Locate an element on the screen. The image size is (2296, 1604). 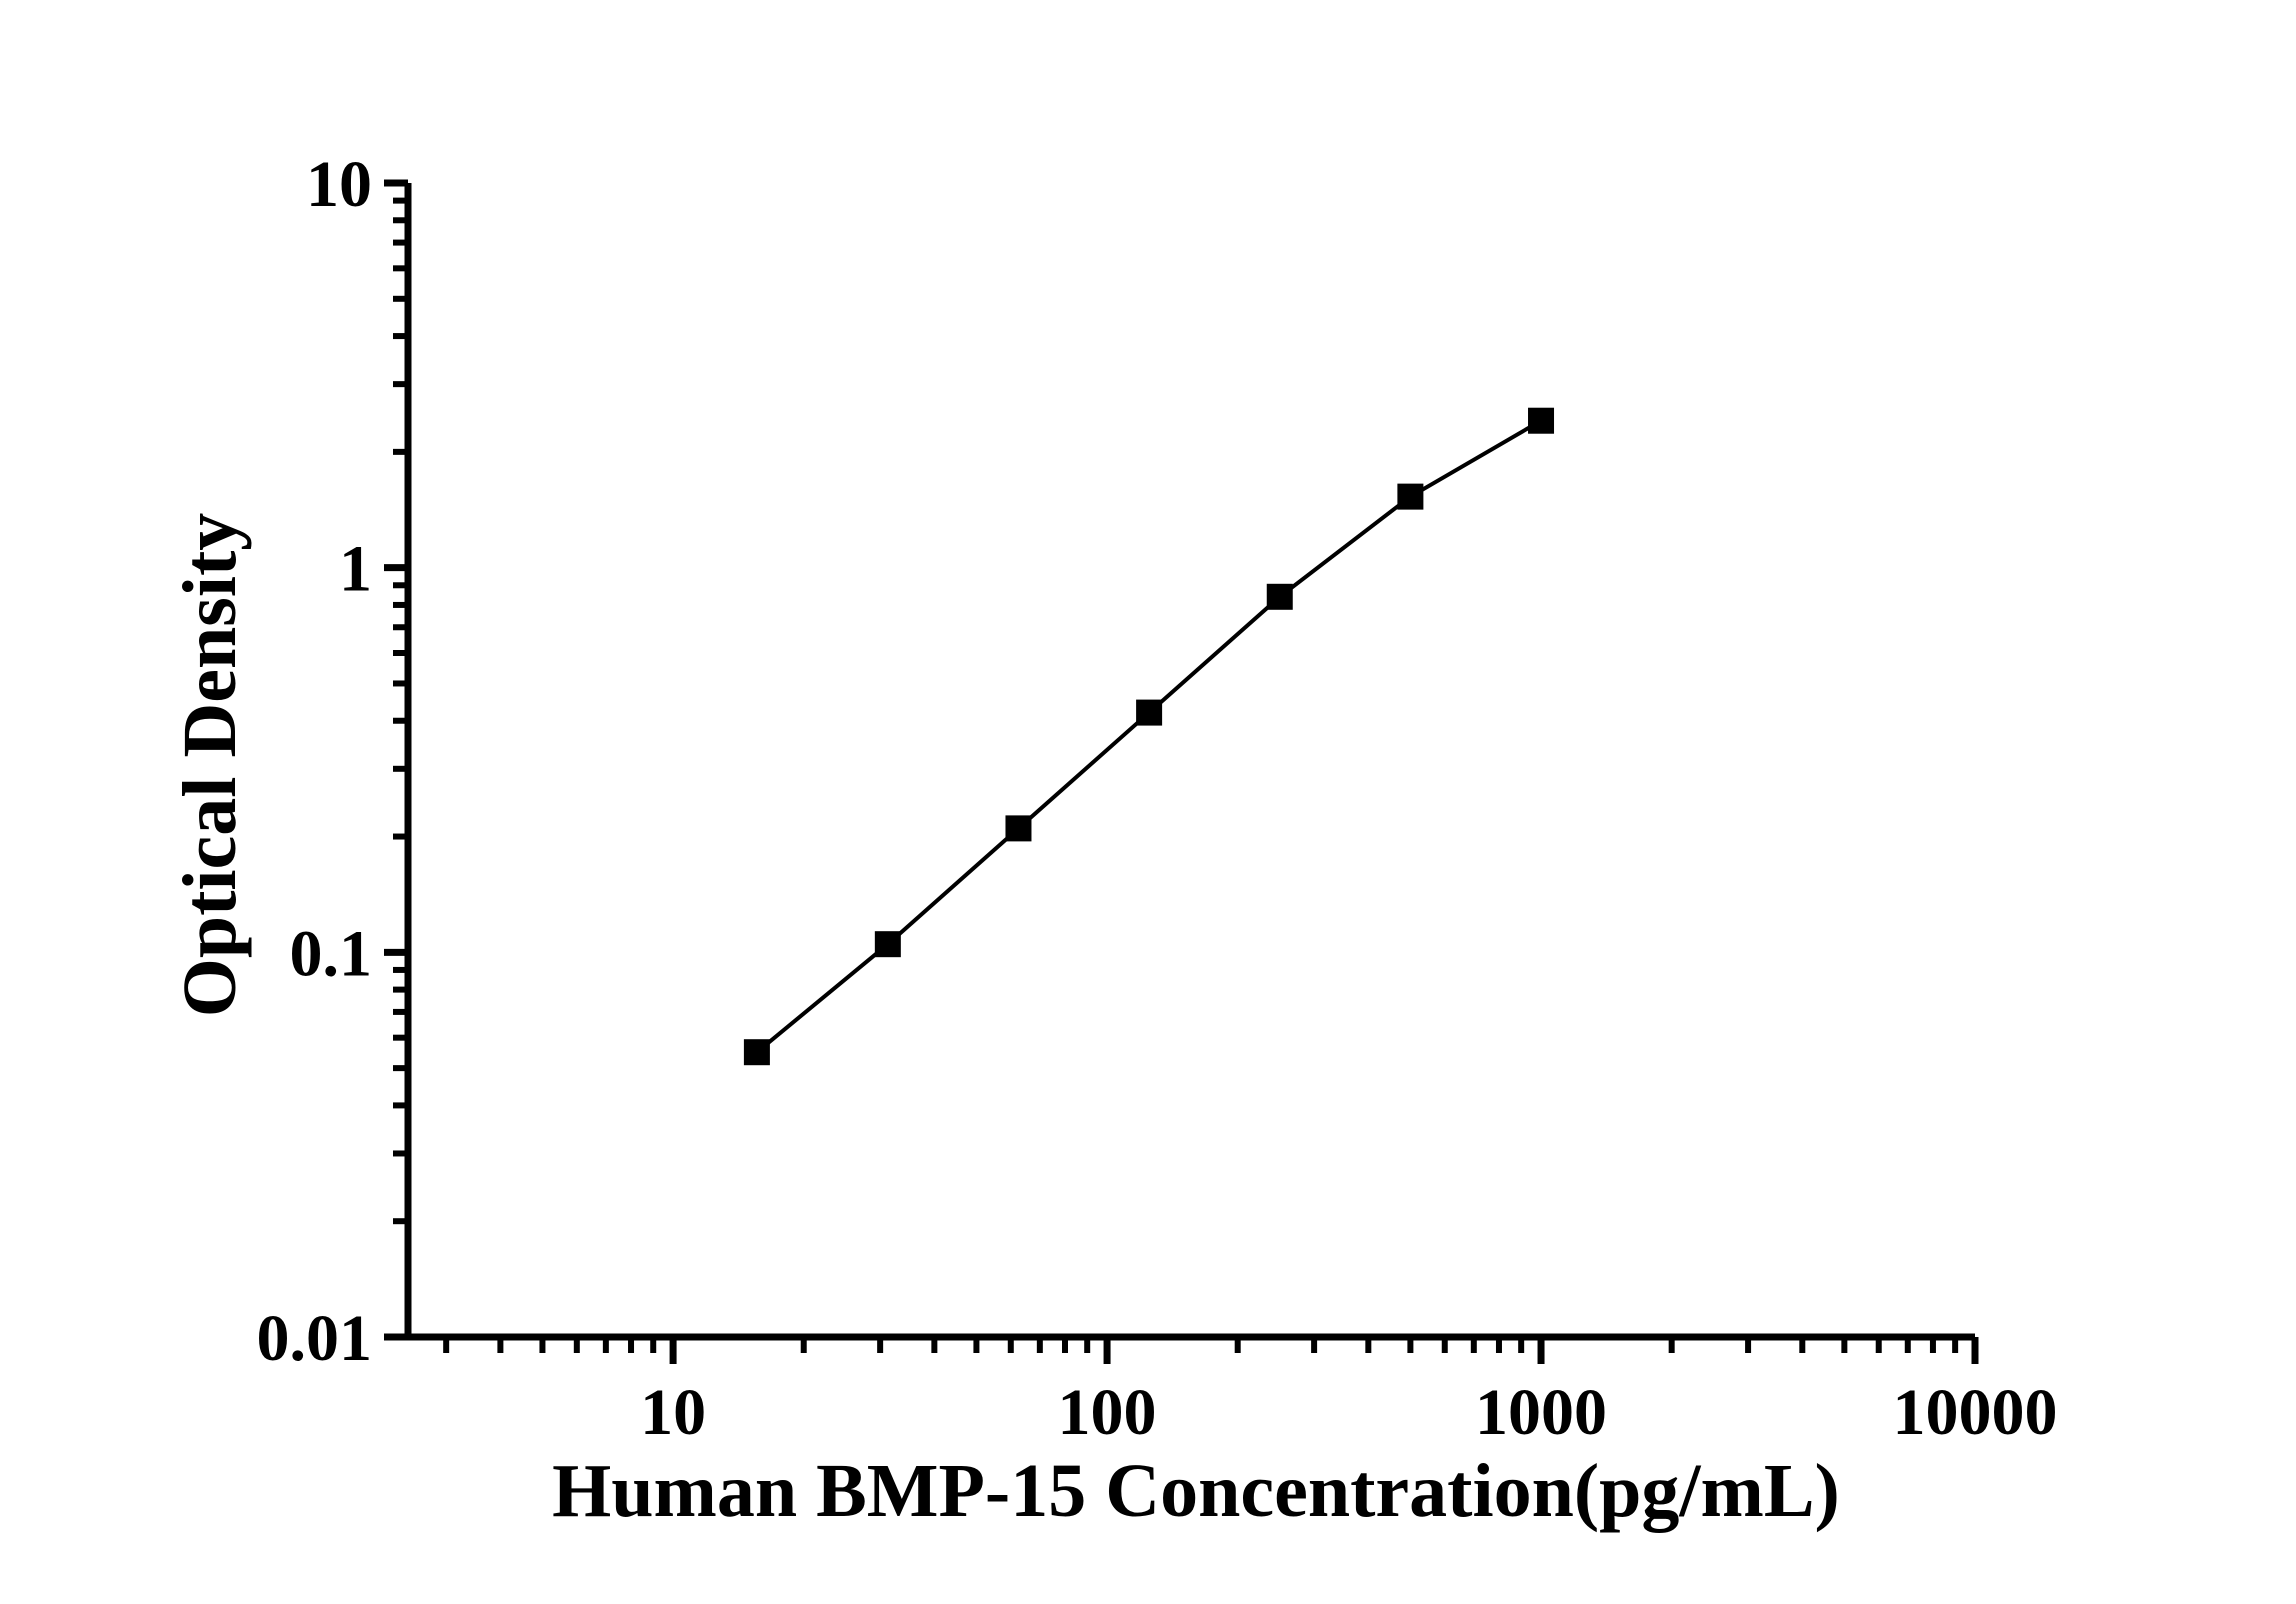
series-path is located at coordinates (1149, 736).